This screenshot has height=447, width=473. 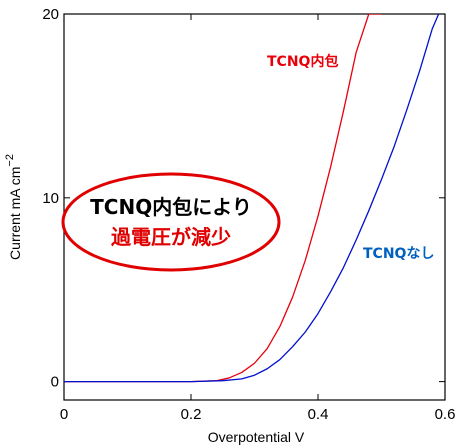 What do you see at coordinates (191, 414) in the screenshot?
I see `x-tick-label: 0.2` at bounding box center [191, 414].